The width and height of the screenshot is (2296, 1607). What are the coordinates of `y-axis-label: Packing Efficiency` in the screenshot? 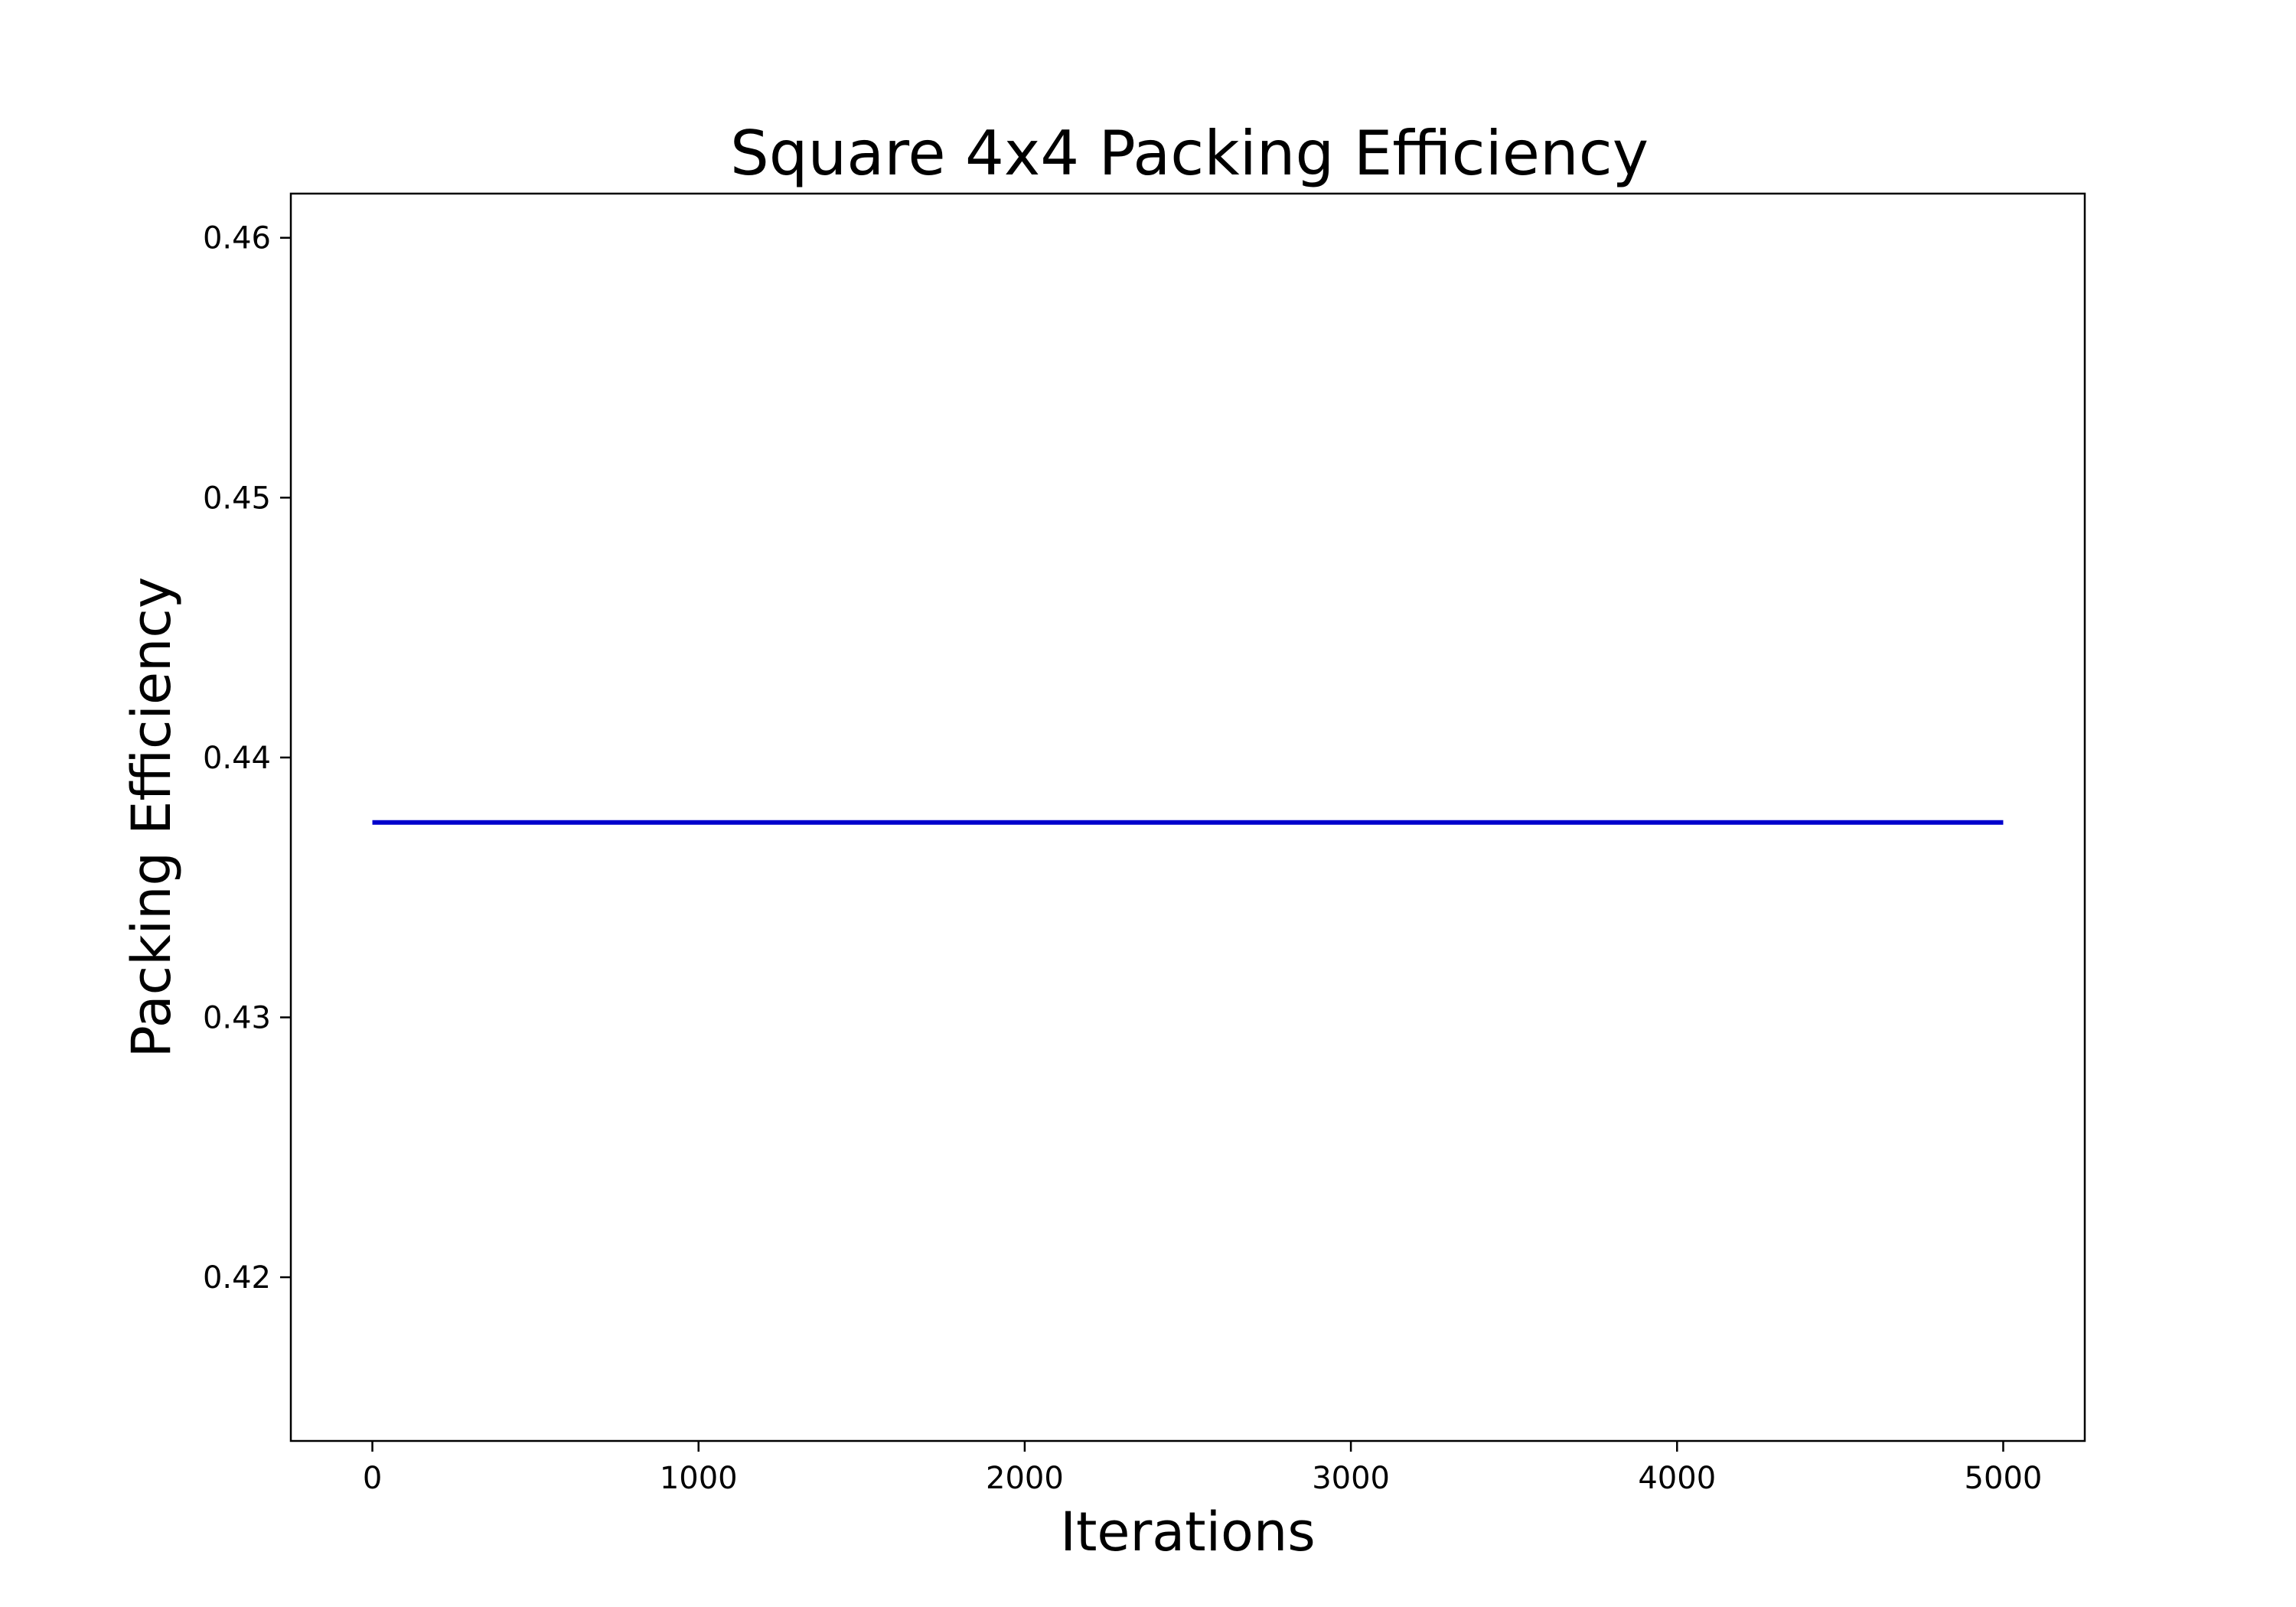 It's located at (151, 817).